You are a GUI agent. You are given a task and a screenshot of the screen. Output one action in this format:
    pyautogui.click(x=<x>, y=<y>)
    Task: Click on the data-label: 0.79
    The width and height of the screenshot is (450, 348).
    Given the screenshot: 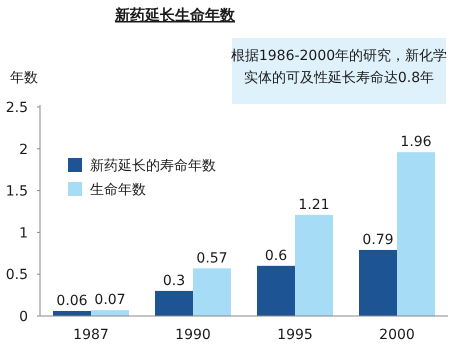 What is the action you would take?
    pyautogui.click(x=378, y=240)
    